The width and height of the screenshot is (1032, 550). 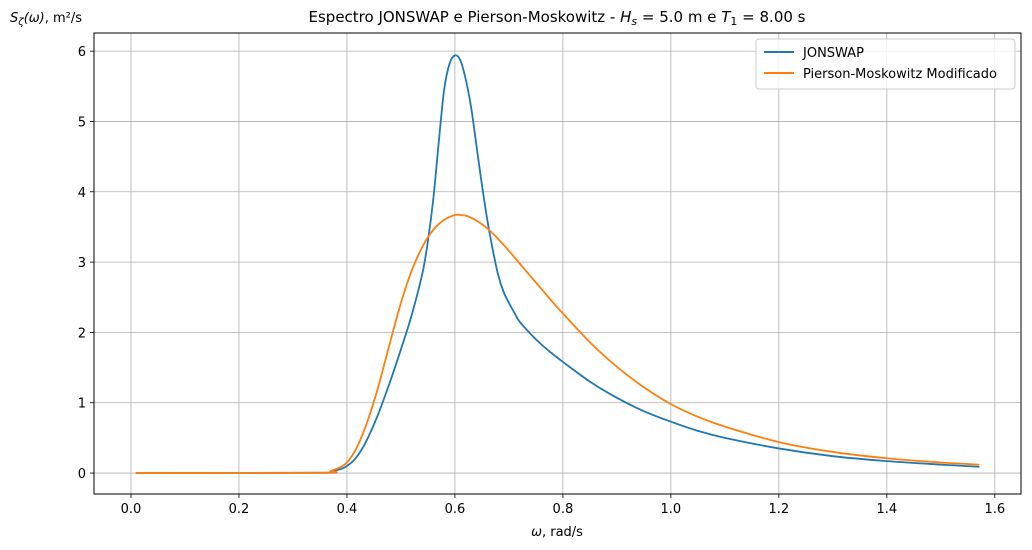 I want to click on y-axis-label: Sζ(ω), m²/s, so click(x=46, y=19).